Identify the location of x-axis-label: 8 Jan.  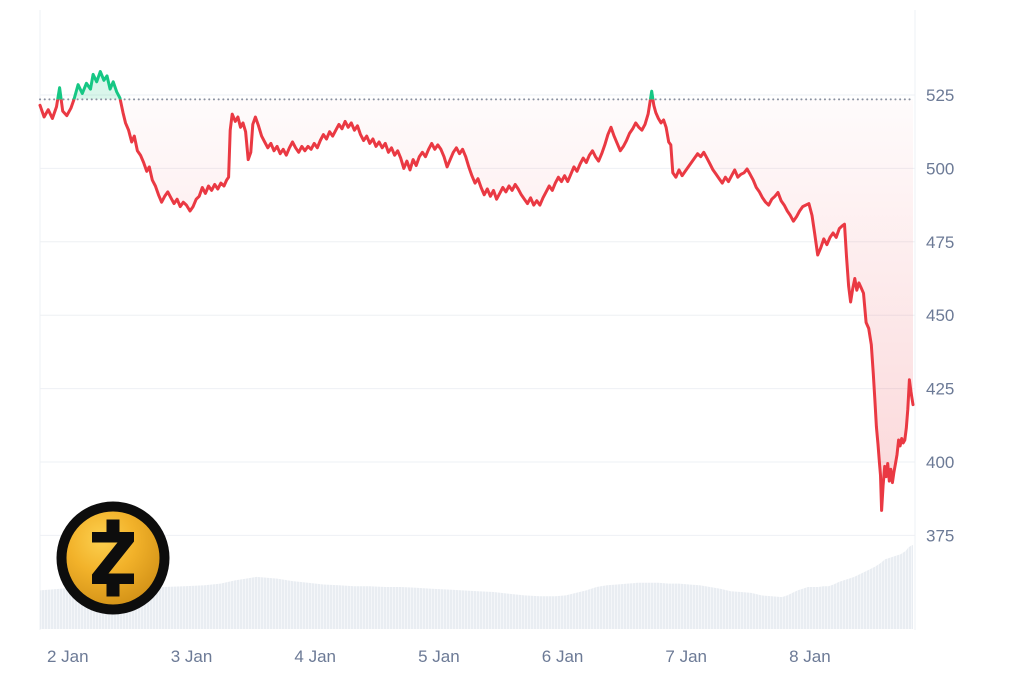
(810, 656).